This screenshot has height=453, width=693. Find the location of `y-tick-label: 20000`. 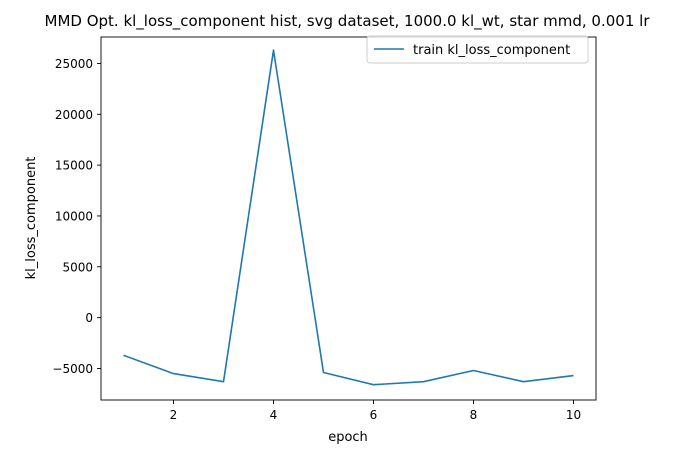

y-tick-label: 20000 is located at coordinates (74, 115).